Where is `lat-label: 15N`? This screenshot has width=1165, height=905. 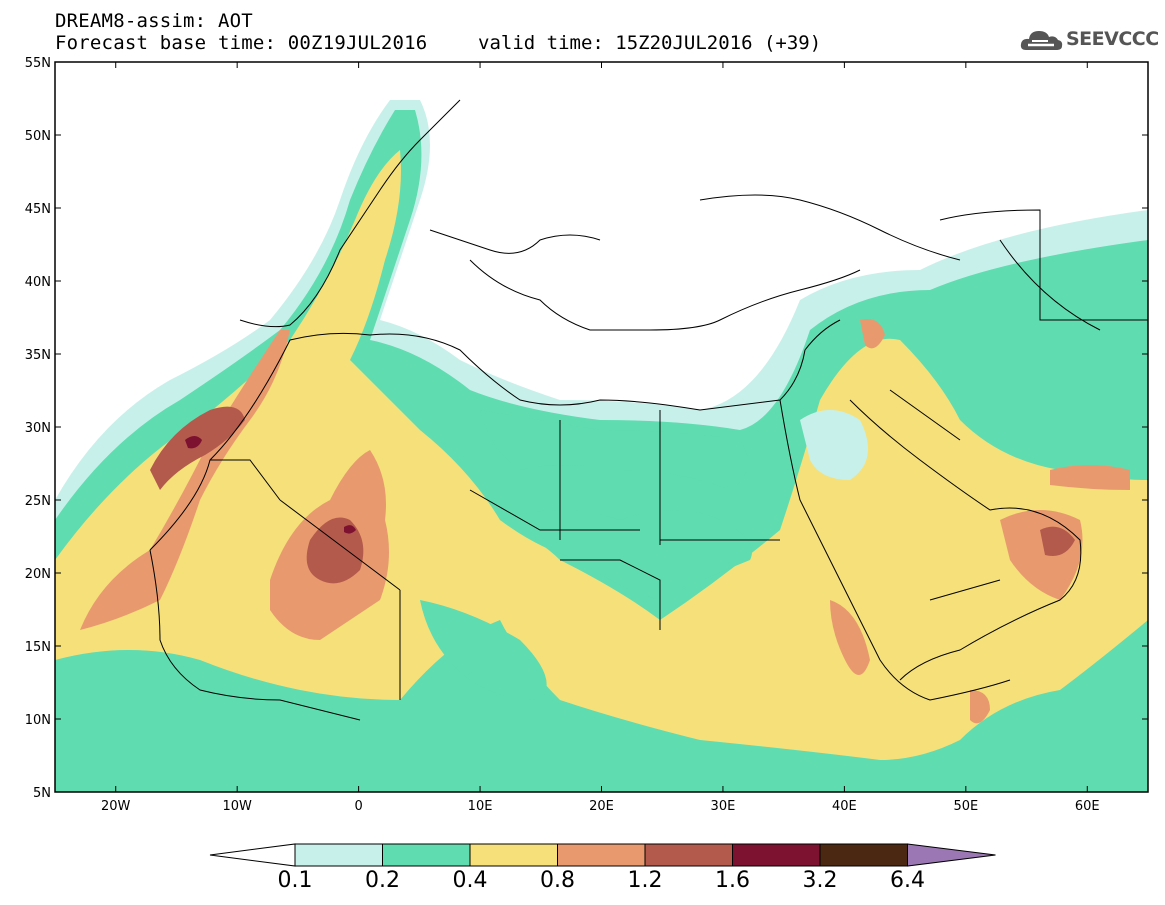
lat-label: 15N is located at coordinates (38, 647).